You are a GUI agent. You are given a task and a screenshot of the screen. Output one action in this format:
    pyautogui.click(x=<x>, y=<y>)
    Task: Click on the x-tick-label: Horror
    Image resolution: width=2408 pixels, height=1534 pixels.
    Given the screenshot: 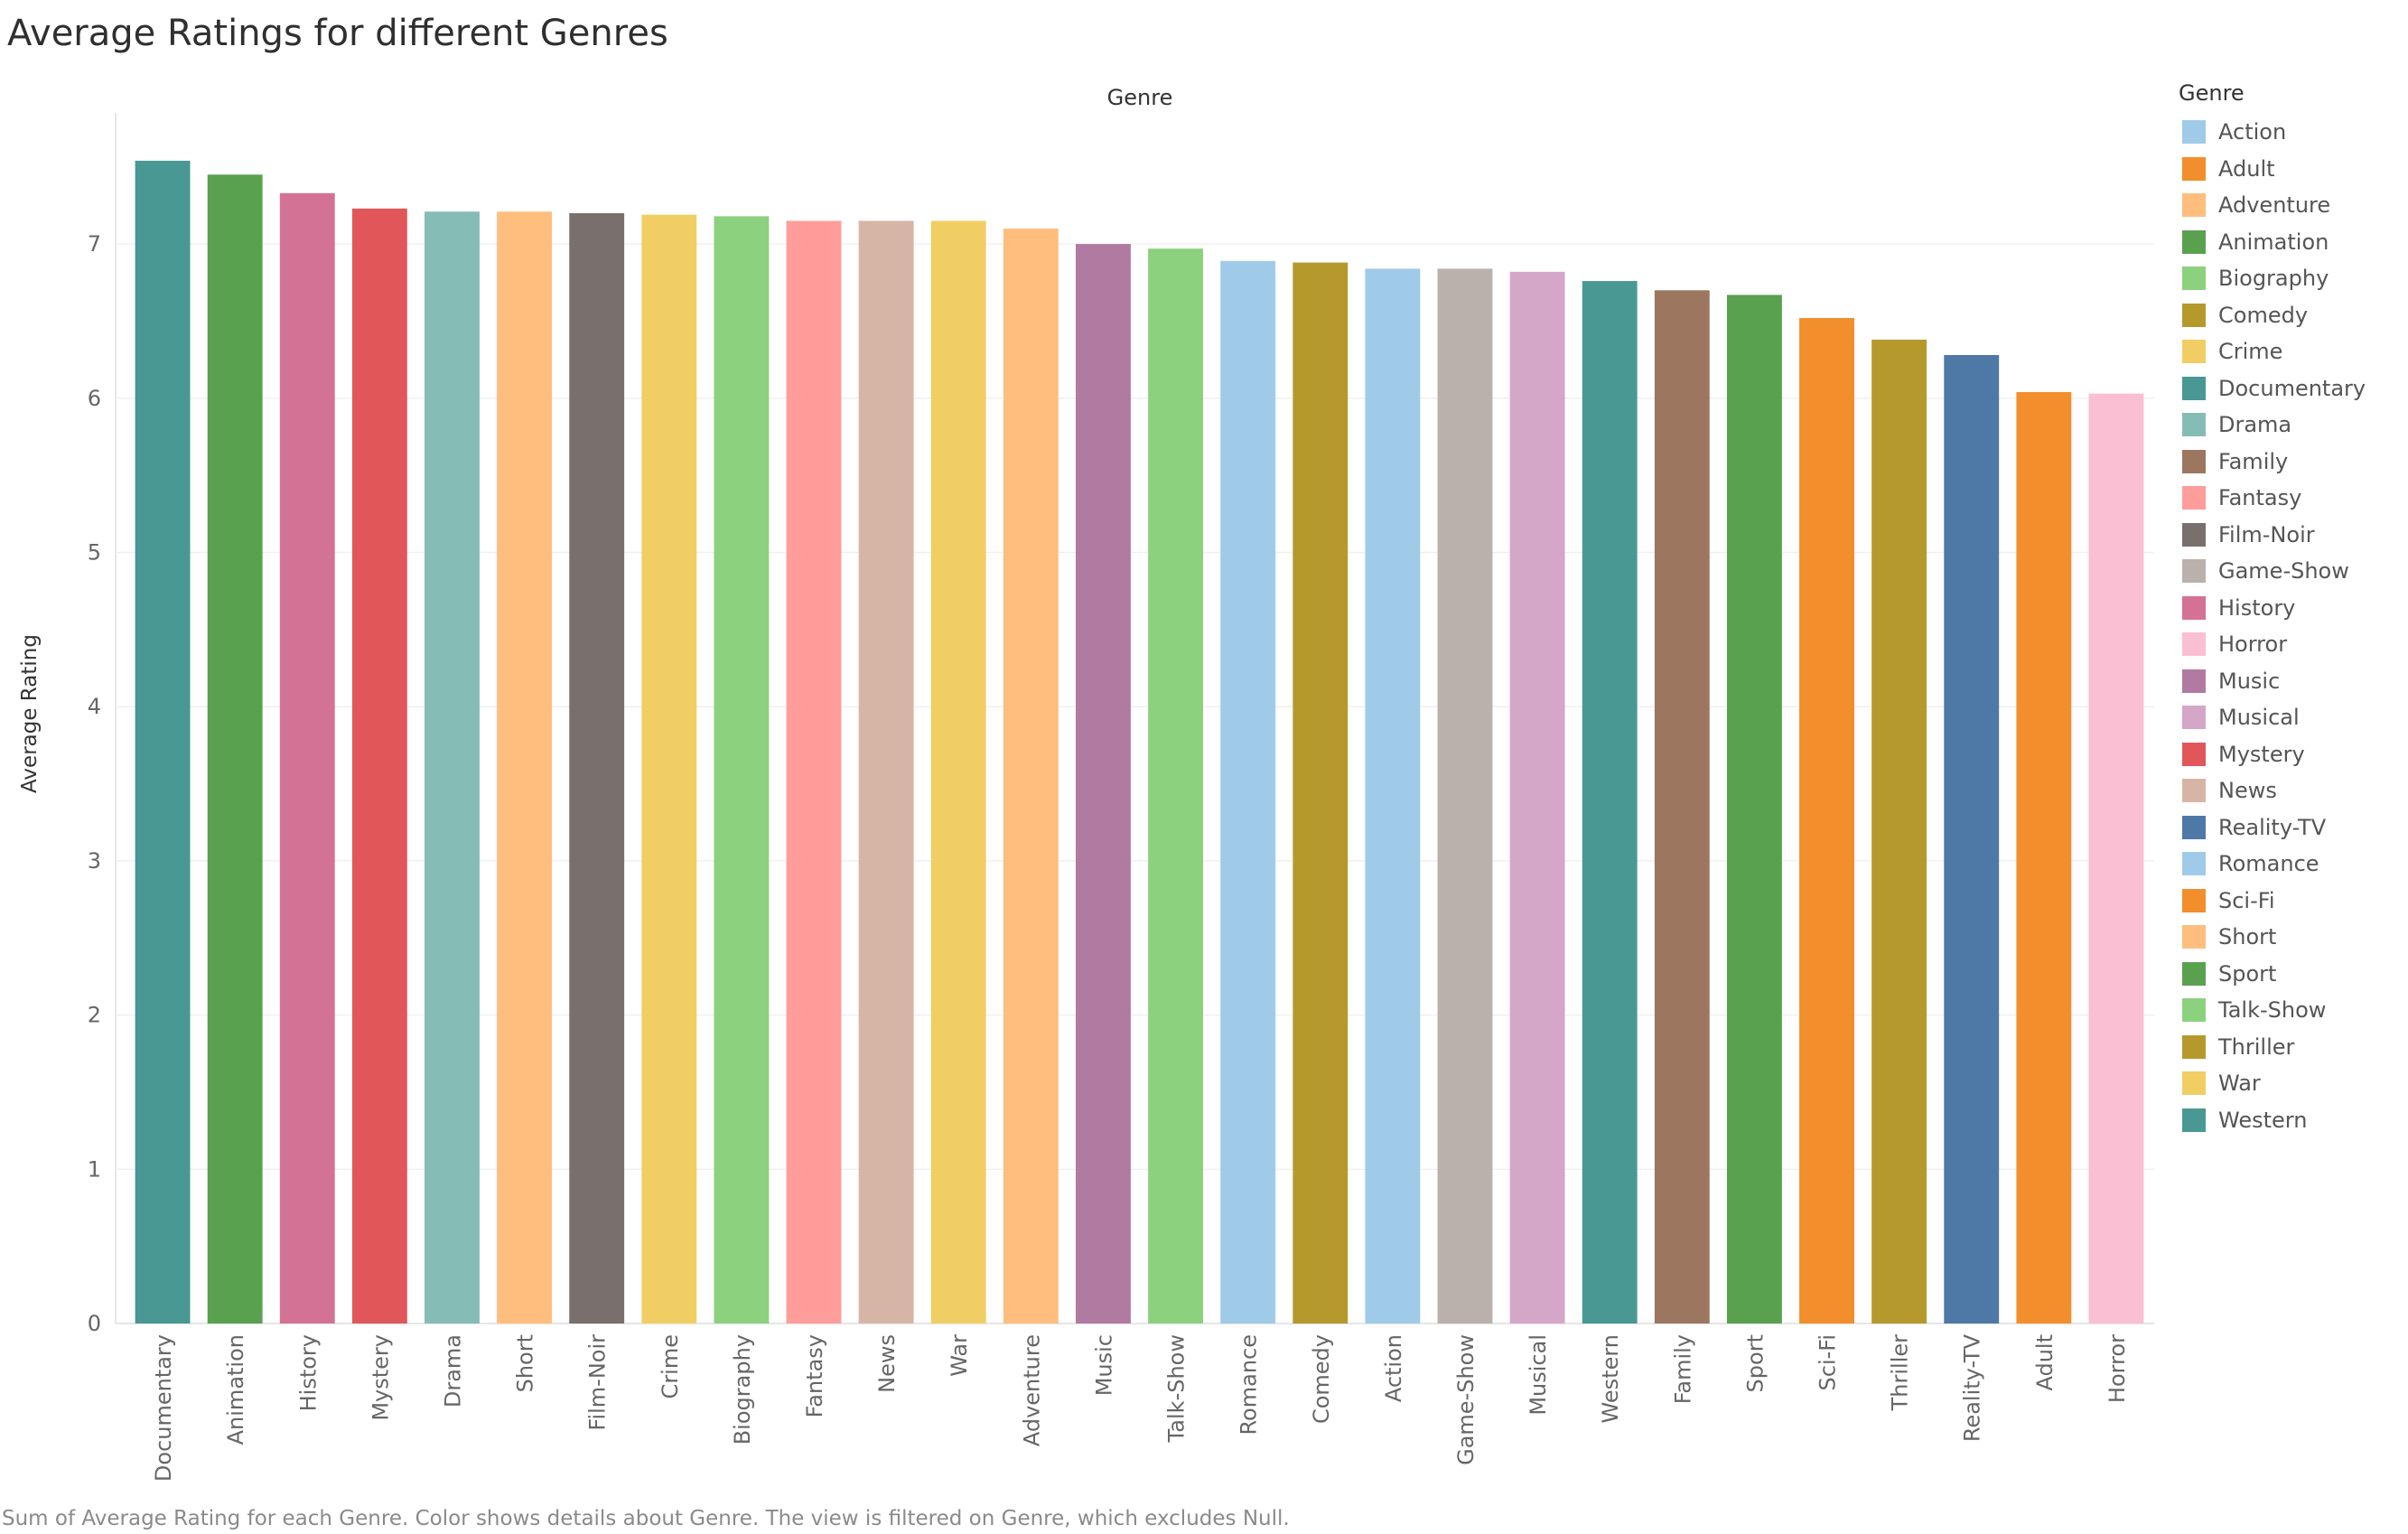 What is the action you would take?
    pyautogui.click(x=2117, y=1369)
    